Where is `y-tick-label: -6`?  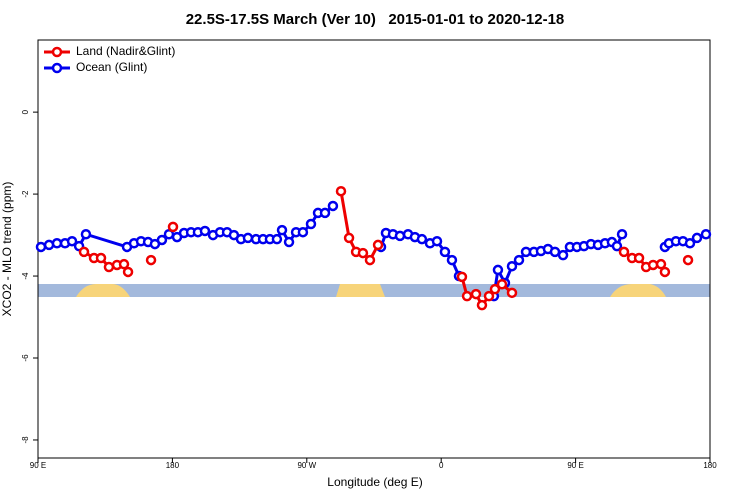 y-tick-label: -6 is located at coordinates (25, 358).